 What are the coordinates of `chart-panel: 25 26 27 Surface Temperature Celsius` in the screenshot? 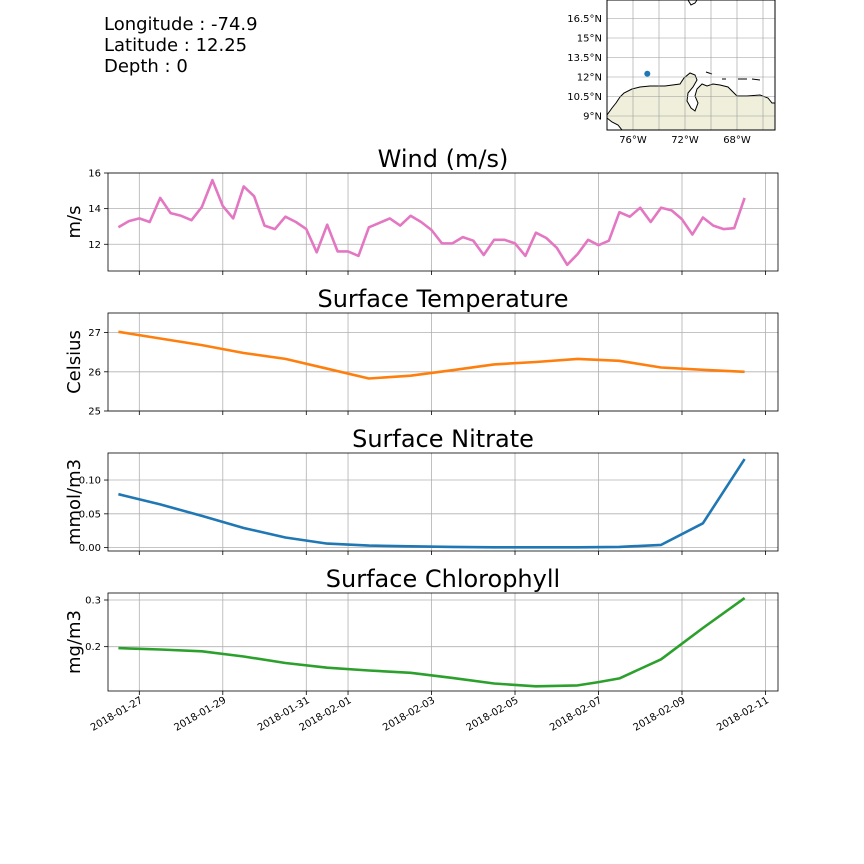 It's located at (421, 351).